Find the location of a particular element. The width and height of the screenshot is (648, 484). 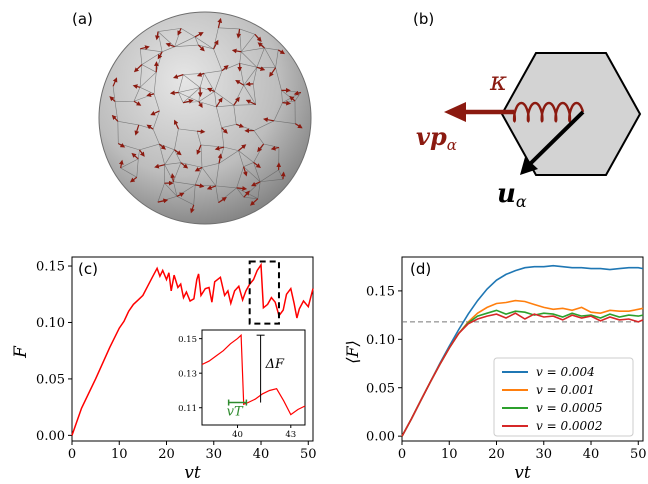

spring is located at coordinates (548, 112).